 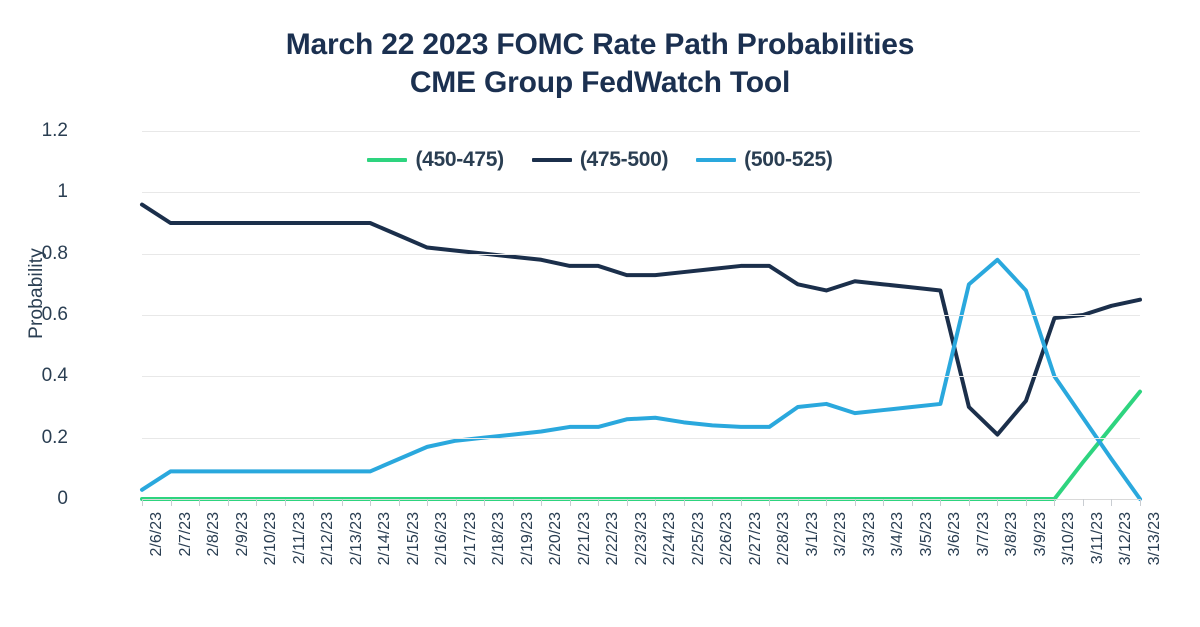 What do you see at coordinates (499, 539) in the screenshot?
I see `x-axis-tick-label: 2/18/23` at bounding box center [499, 539].